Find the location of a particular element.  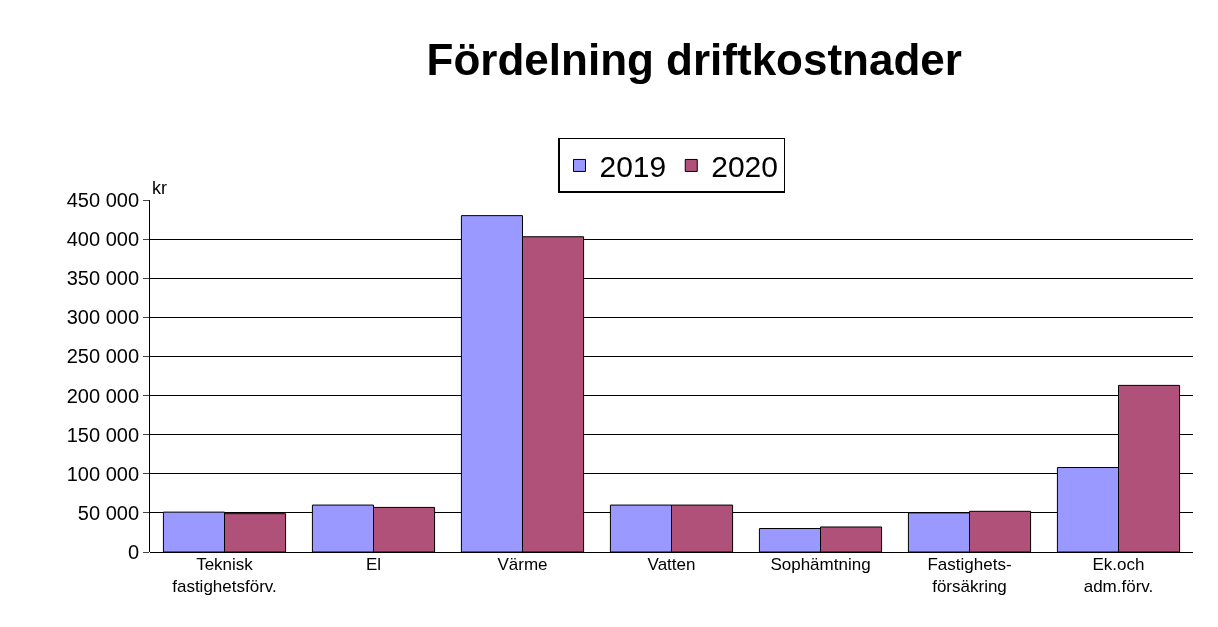

x-tick-label: Fastighets- försäkring is located at coordinates (969, 576).